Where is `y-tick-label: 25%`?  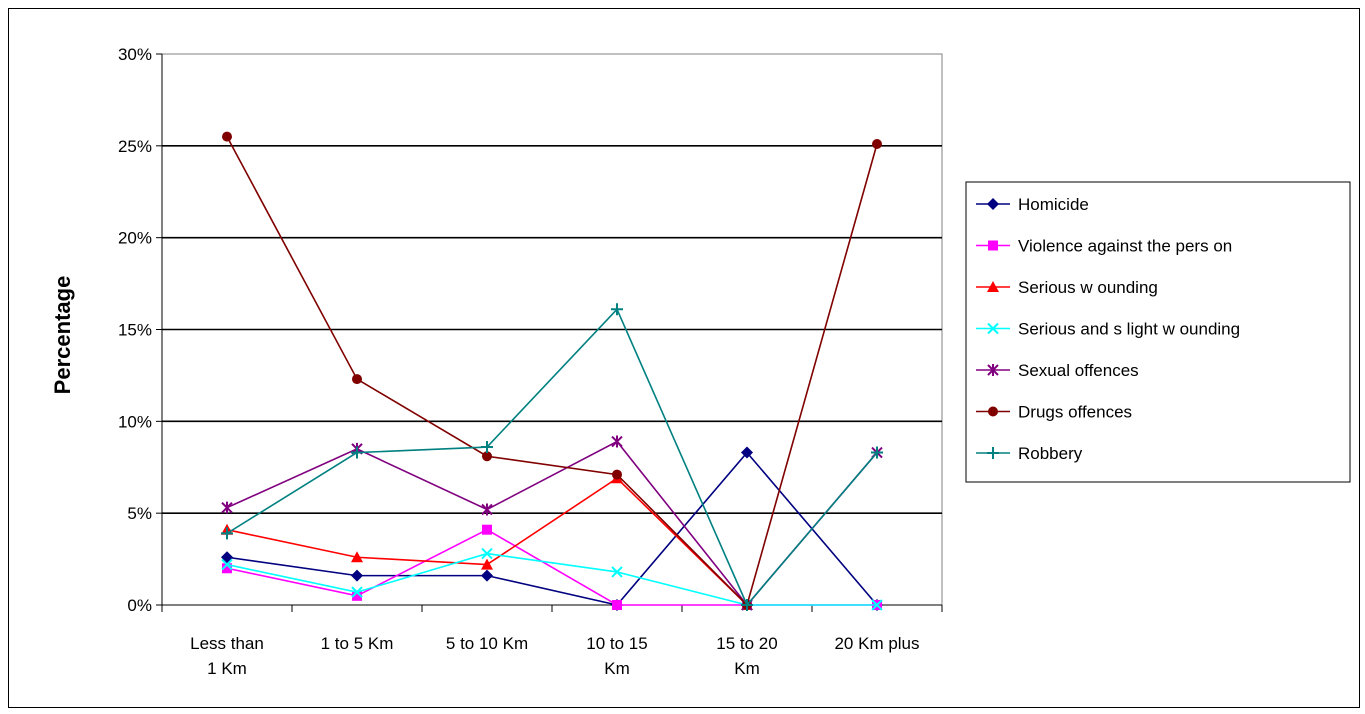
y-tick-label: 25% is located at coordinates (135, 146).